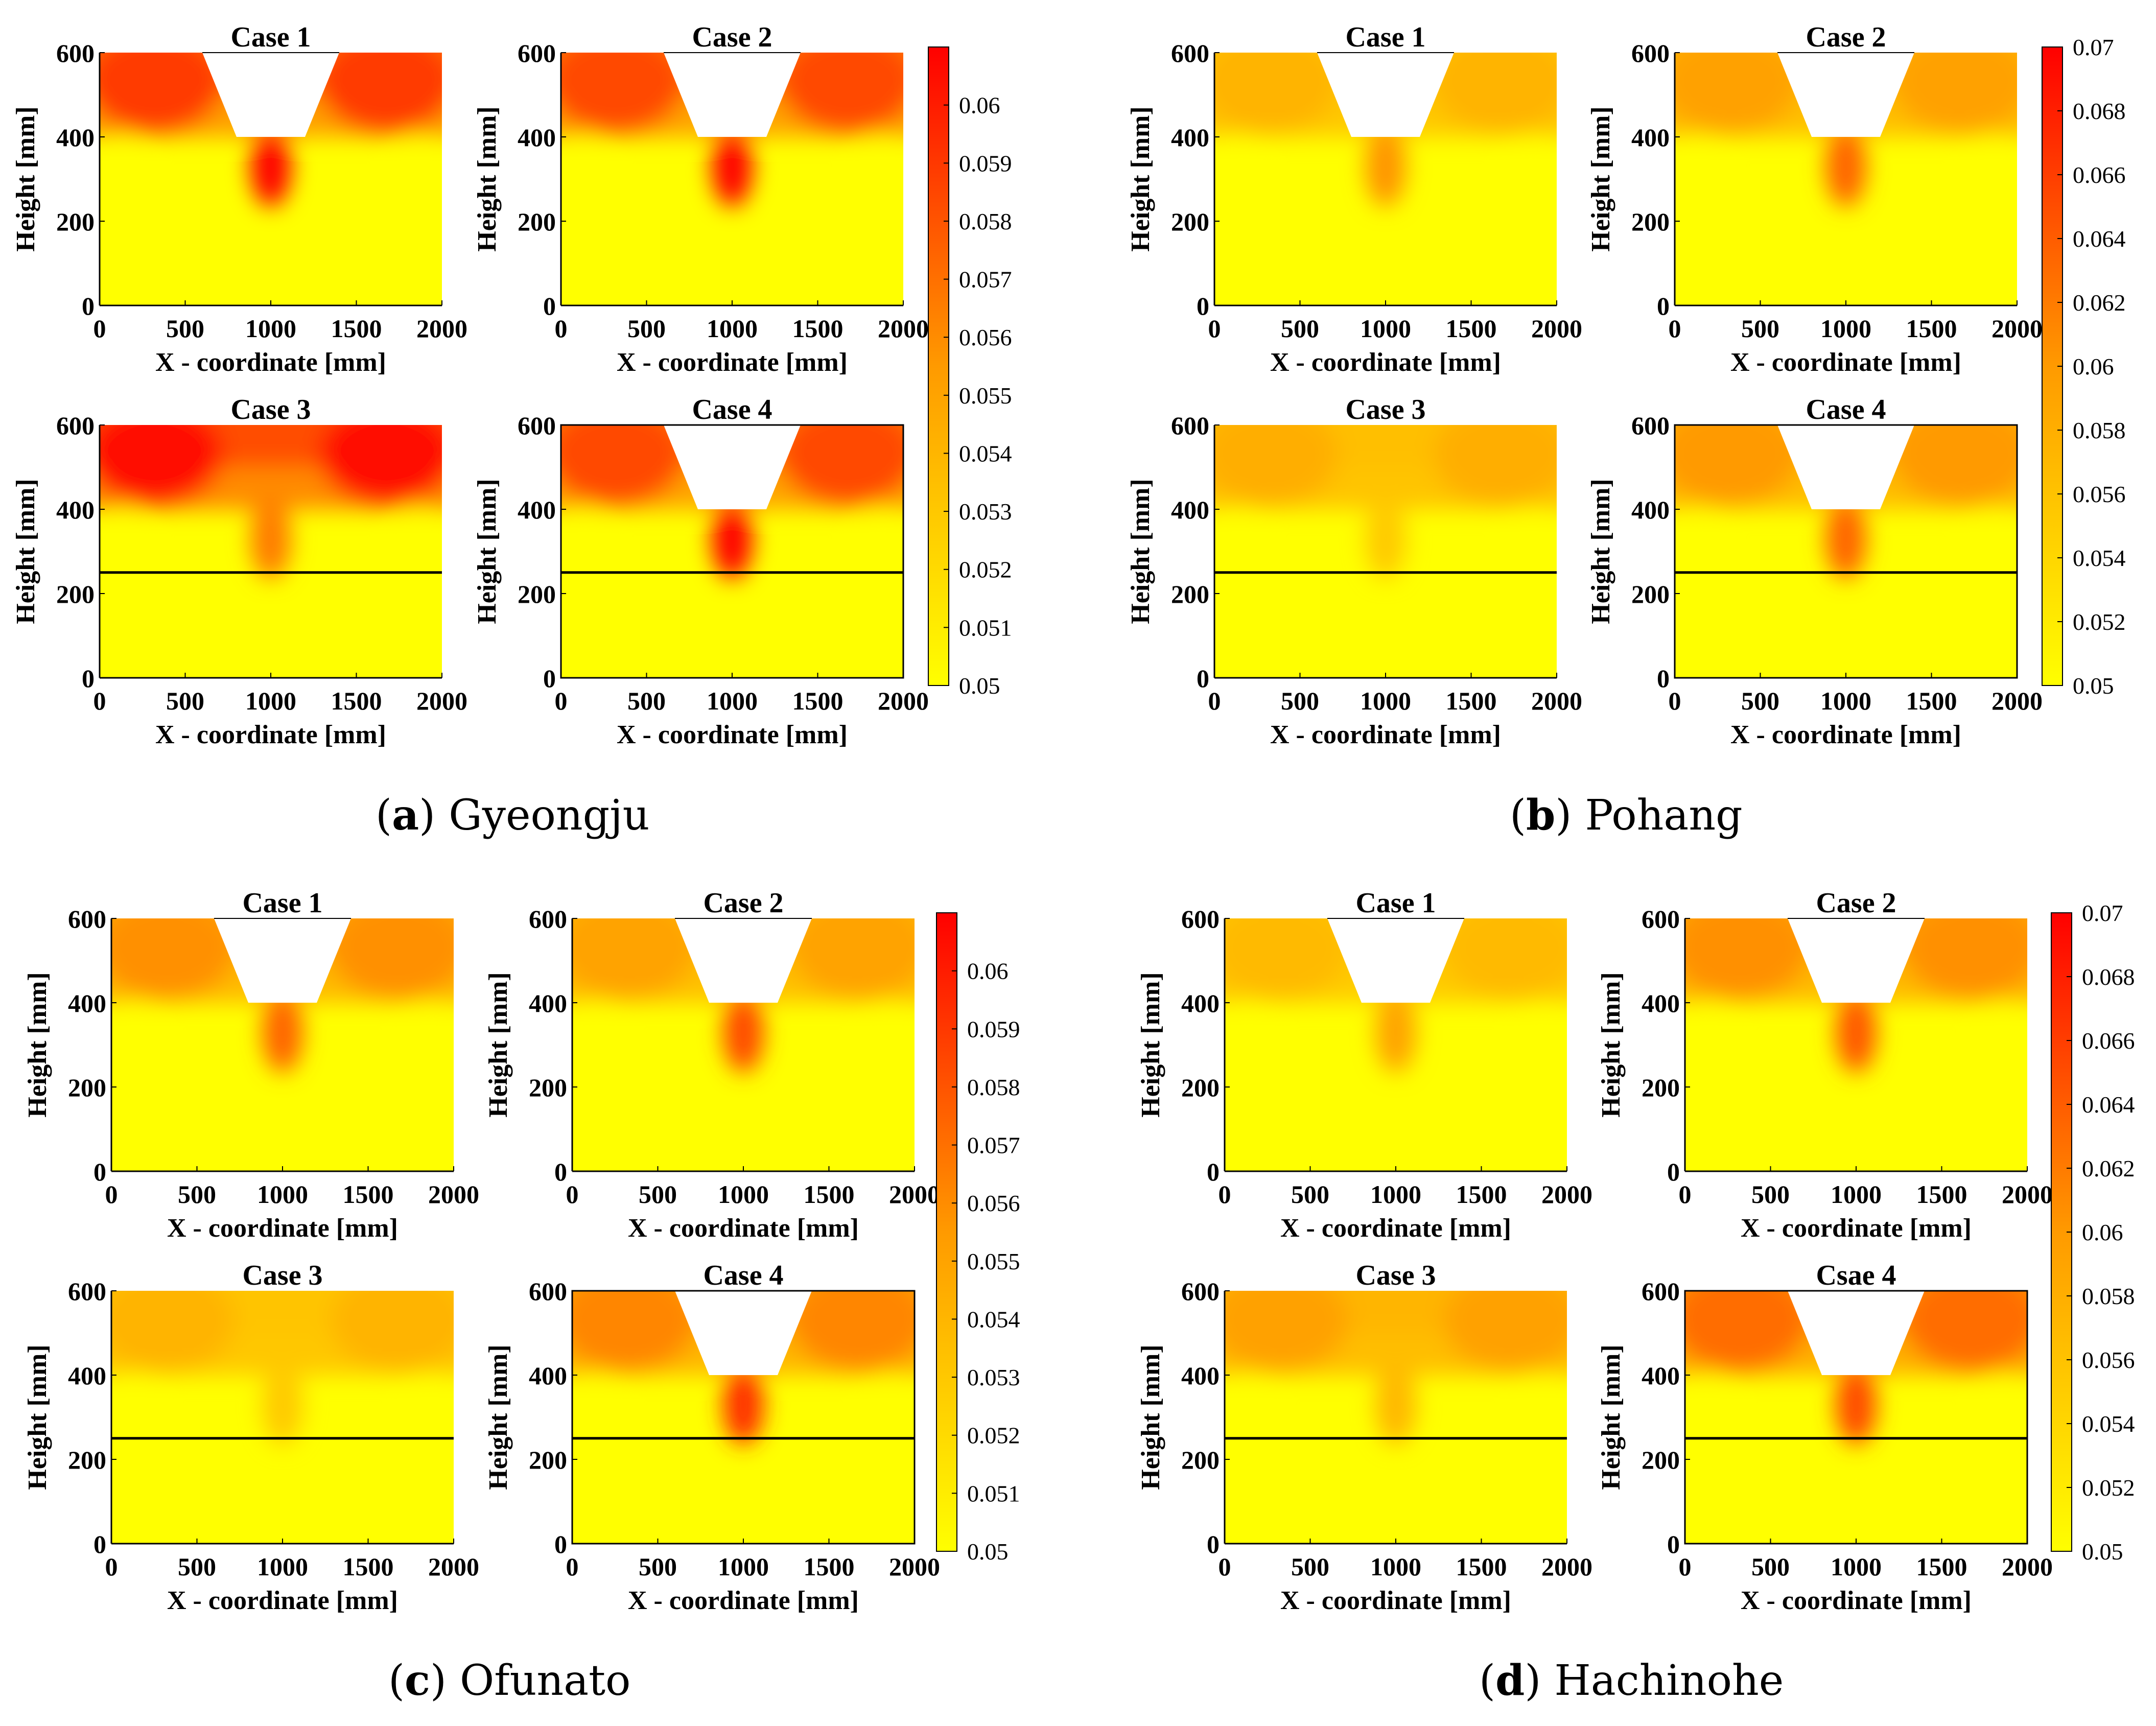 The image size is (2156, 1726). I want to click on colorbar-tick-label: 0.056, so click(985, 337).